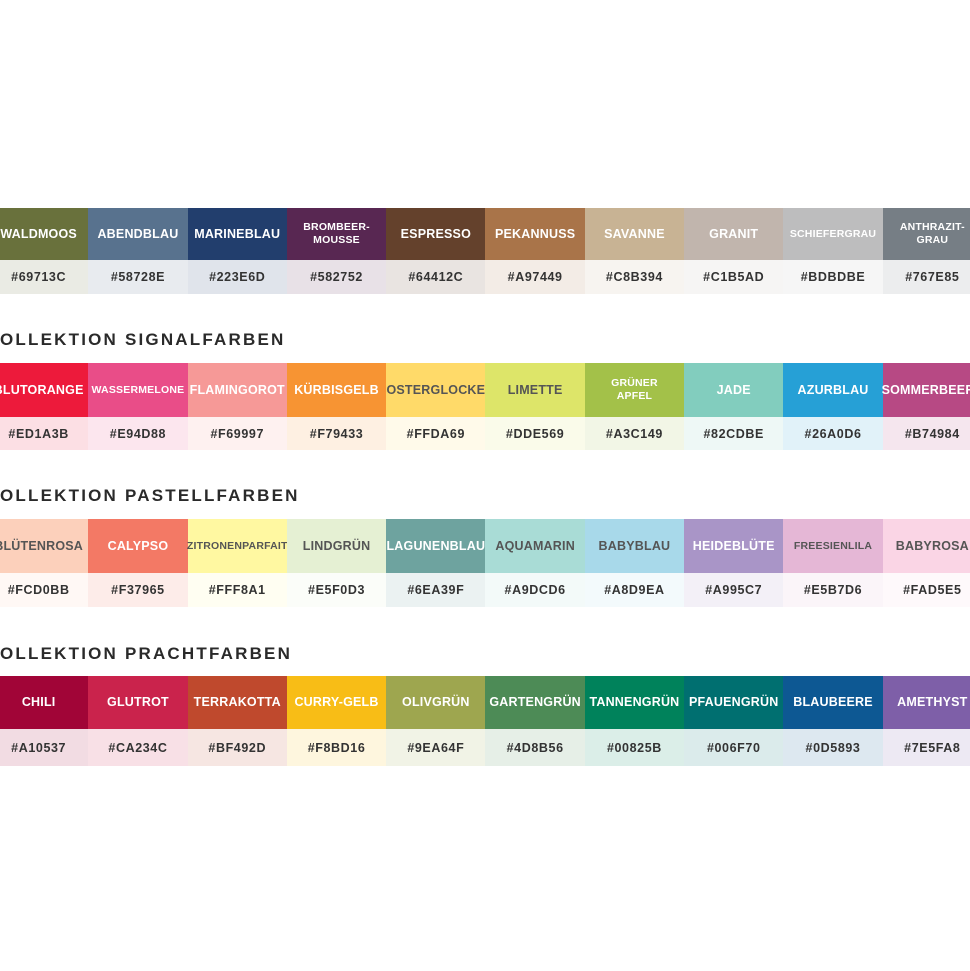  Describe the element at coordinates (436, 747) in the screenshot. I see `swatch-hex-code: #9EA64F` at that location.